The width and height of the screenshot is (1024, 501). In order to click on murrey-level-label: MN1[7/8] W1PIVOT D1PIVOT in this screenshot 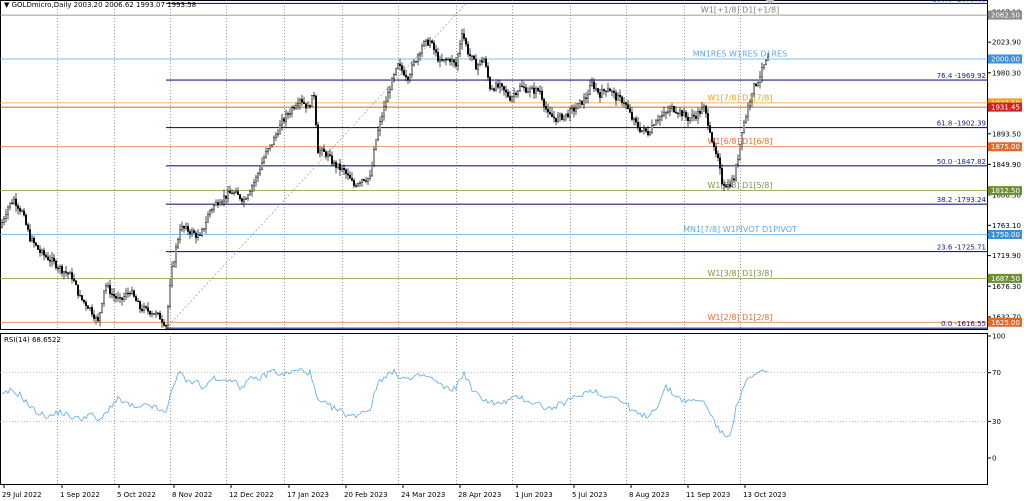, I will do `click(740, 229)`.